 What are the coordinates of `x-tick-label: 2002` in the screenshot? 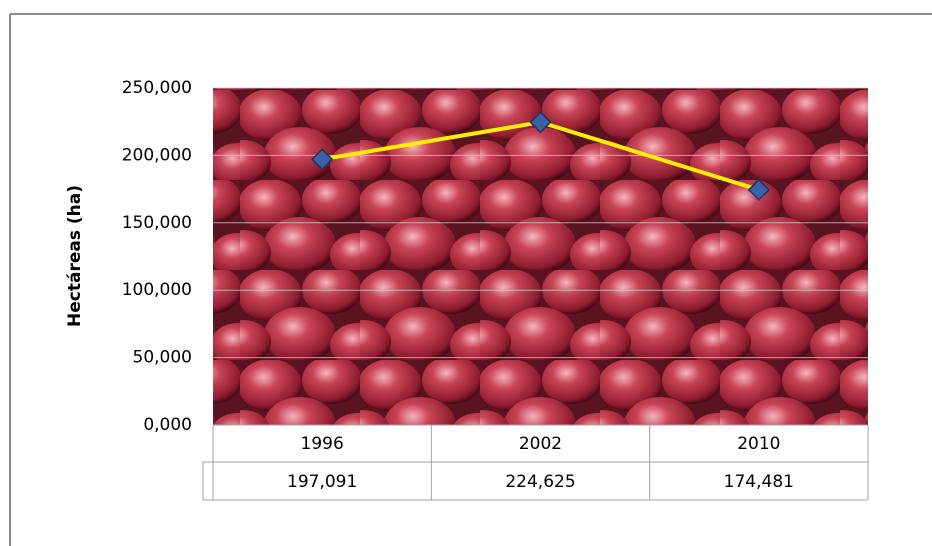 It's located at (540, 444).